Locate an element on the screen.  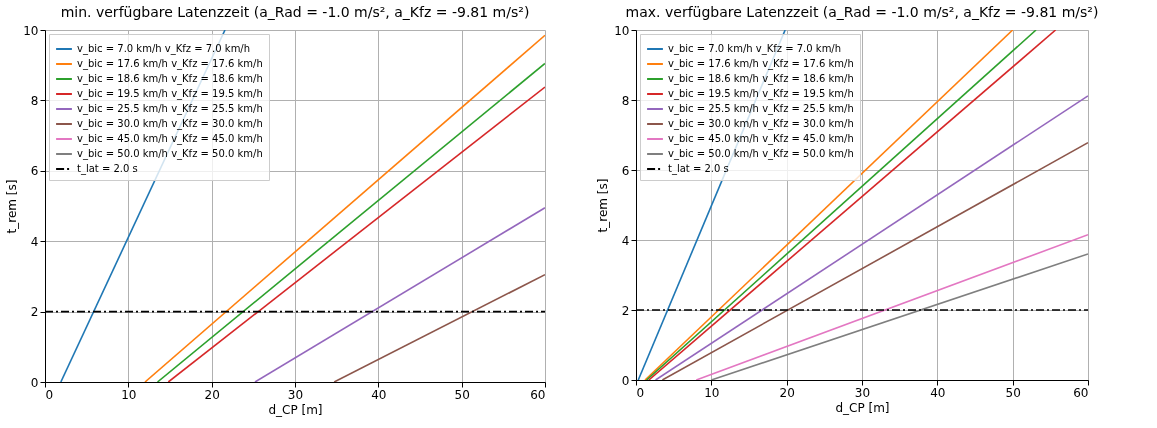
chart-title: min. verfügbare Latenzzeit (a_Rad = -1.0 m/s², a_Kfz = -9.81 m/s²) is located at coordinates (295, 12).